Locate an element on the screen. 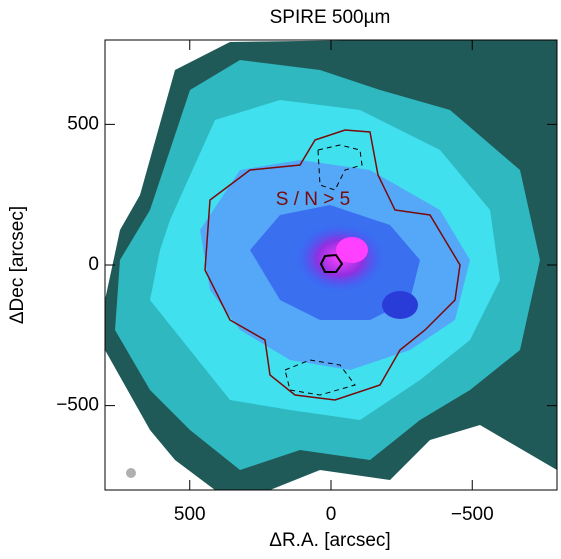 This screenshot has width=561, height=559. x-tick-label: −500 is located at coordinates (472, 514).